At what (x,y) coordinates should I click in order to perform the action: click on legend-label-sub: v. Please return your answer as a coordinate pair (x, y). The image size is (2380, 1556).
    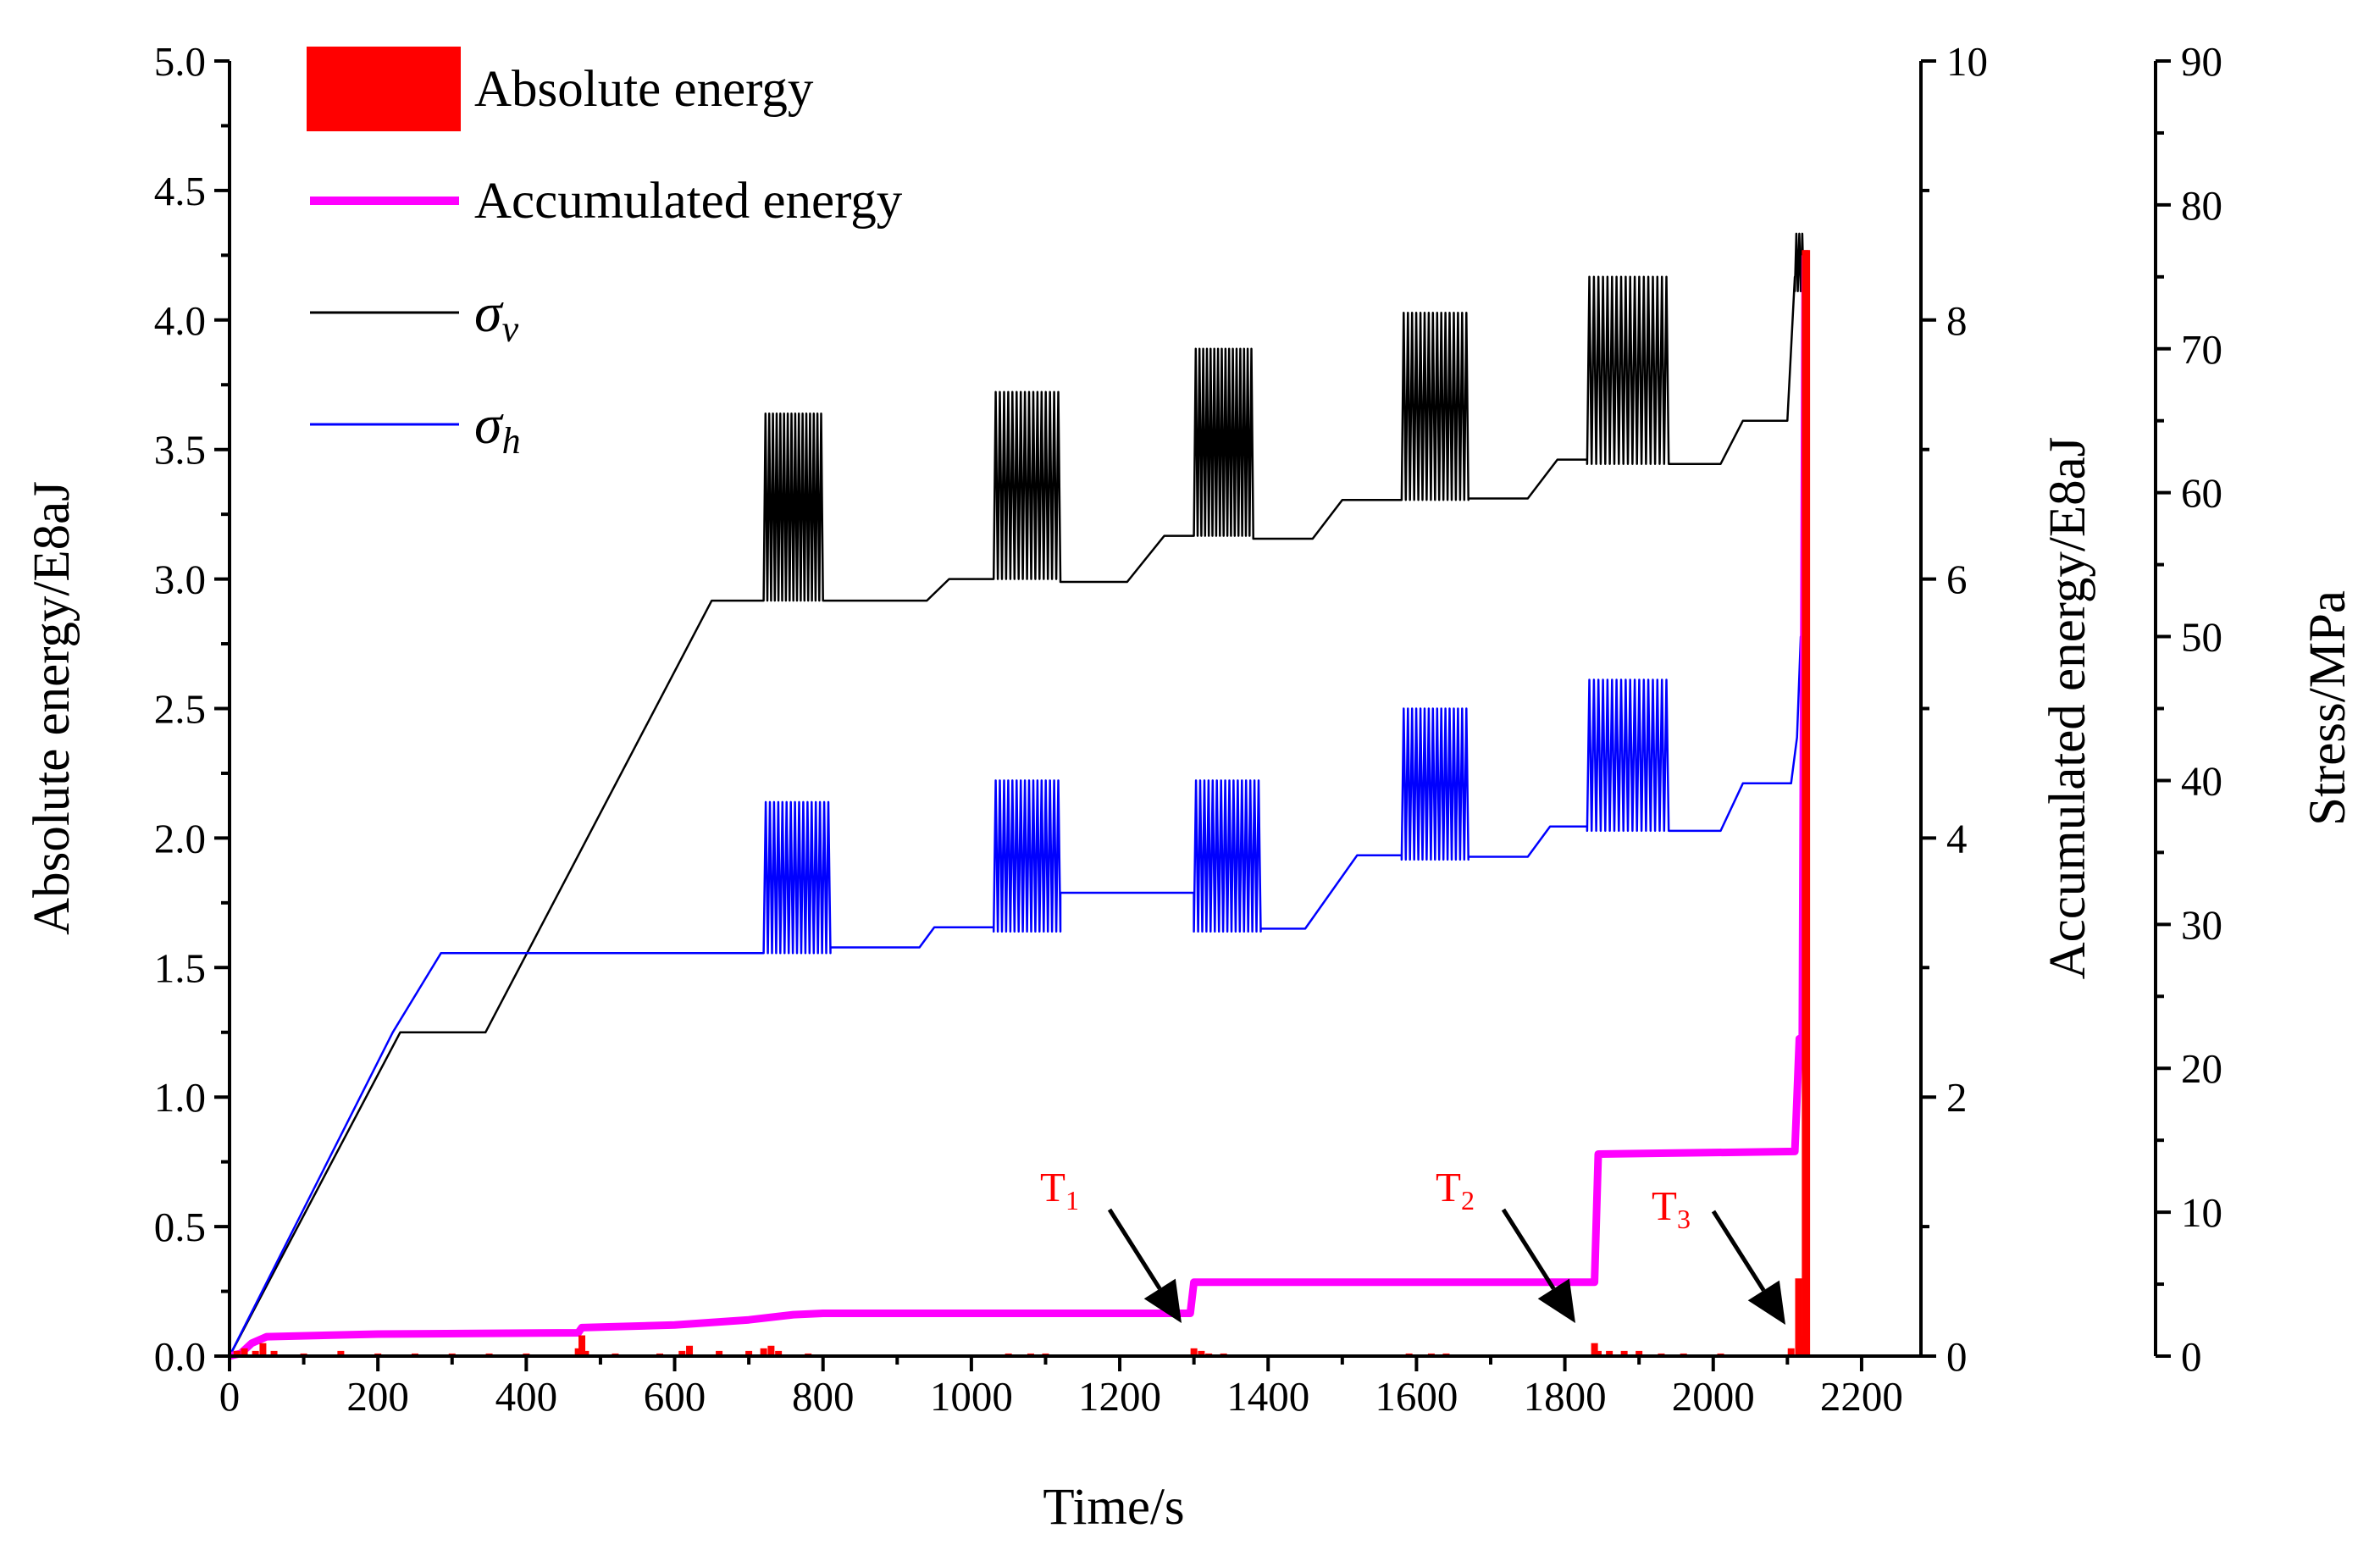
    Looking at the image, I should click on (511, 329).